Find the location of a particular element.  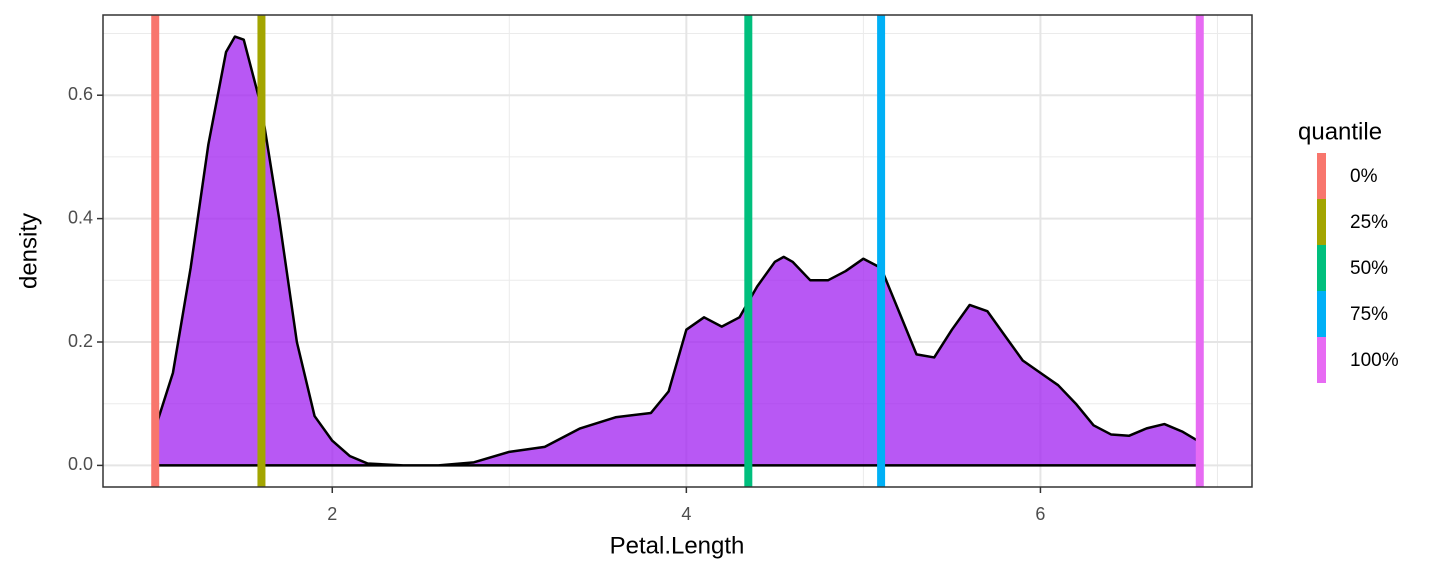

legend-label: 0% is located at coordinates (1364, 176).